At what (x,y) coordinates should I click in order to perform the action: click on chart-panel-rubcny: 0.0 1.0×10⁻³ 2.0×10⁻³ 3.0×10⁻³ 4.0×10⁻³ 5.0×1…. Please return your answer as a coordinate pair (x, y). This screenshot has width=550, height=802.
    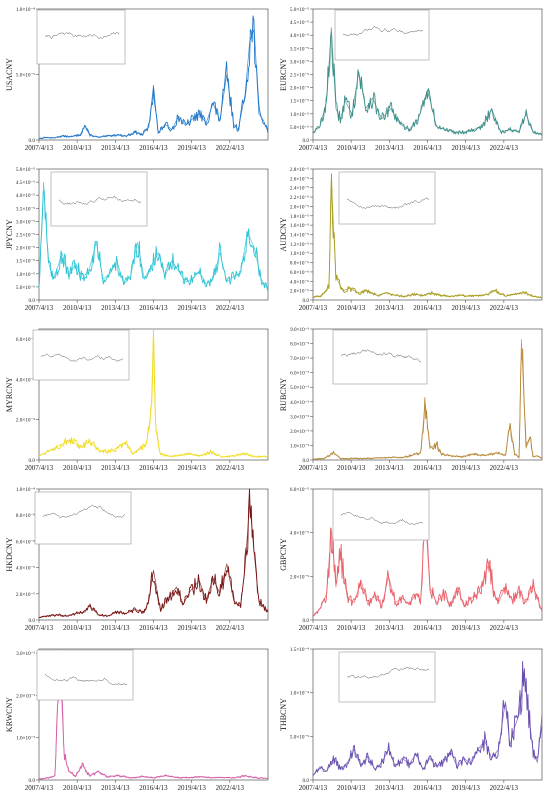
    Looking at the image, I should click on (411, 399).